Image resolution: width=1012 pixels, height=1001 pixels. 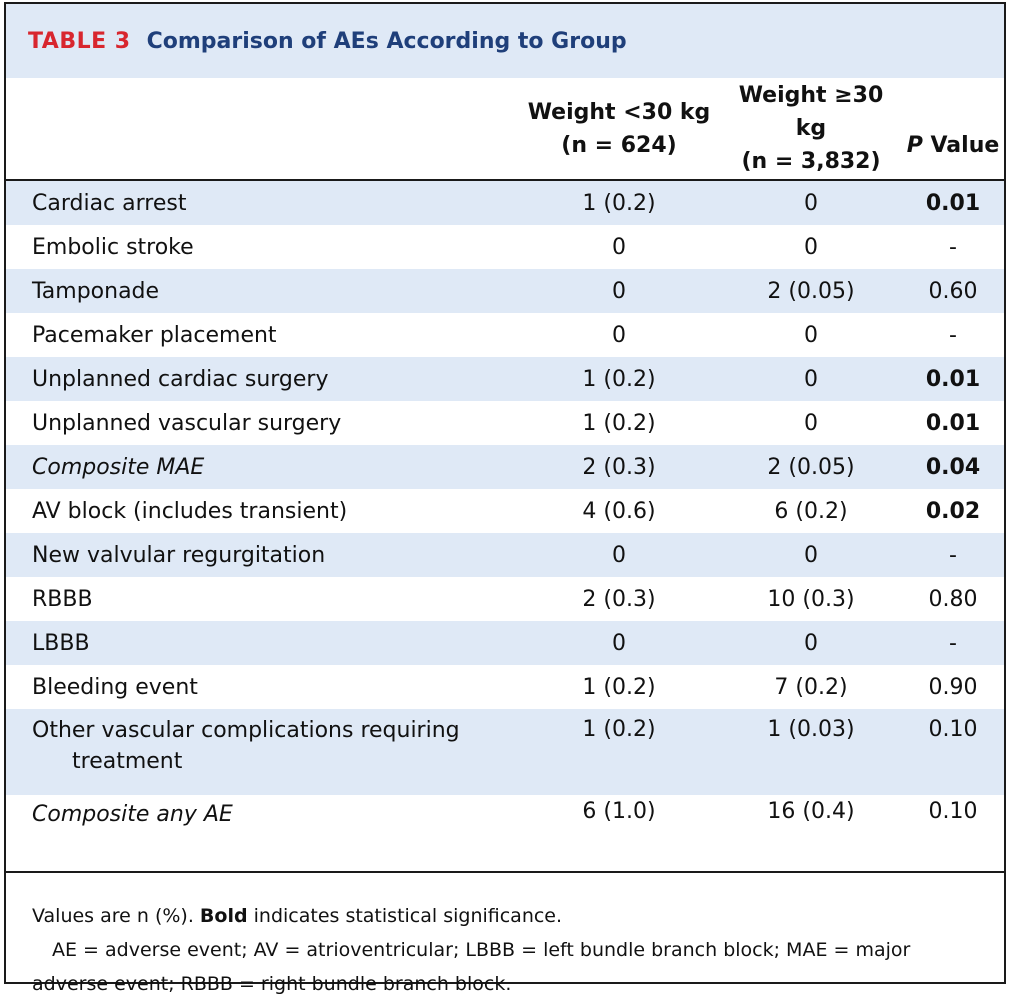 I want to click on table-row: Pacemaker placement 0 0 -, so click(x=505, y=335).